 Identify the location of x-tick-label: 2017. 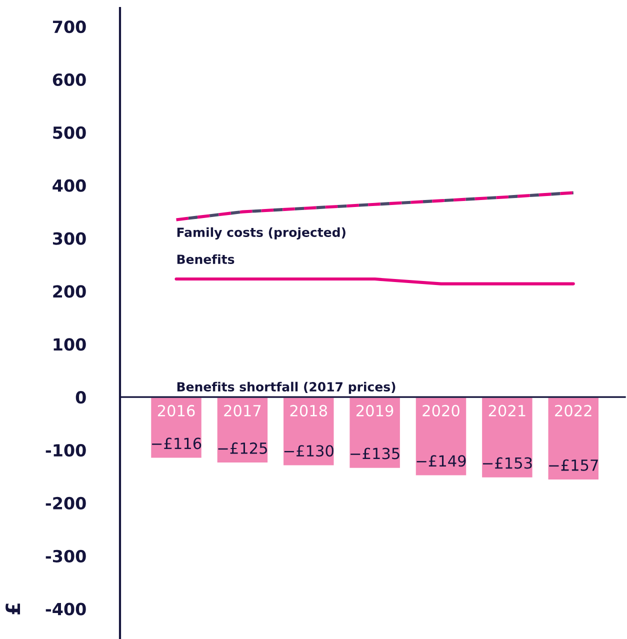
(242, 410).